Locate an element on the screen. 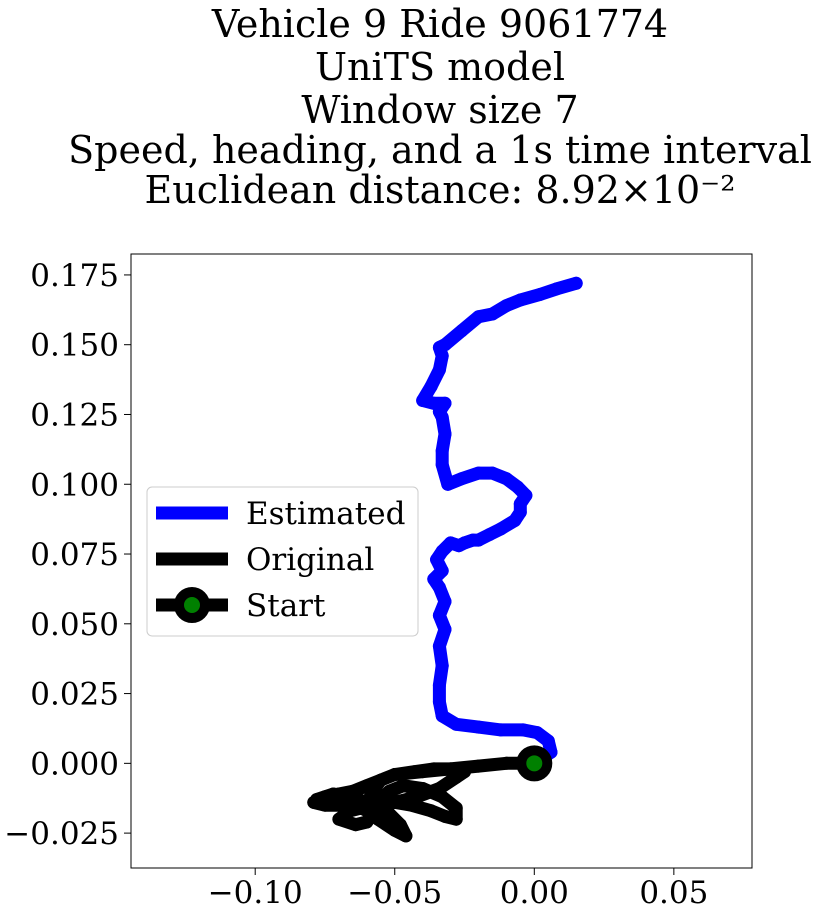 This screenshot has width=814, height=920. y-tick-label: 0.125 is located at coordinates (74, 415).